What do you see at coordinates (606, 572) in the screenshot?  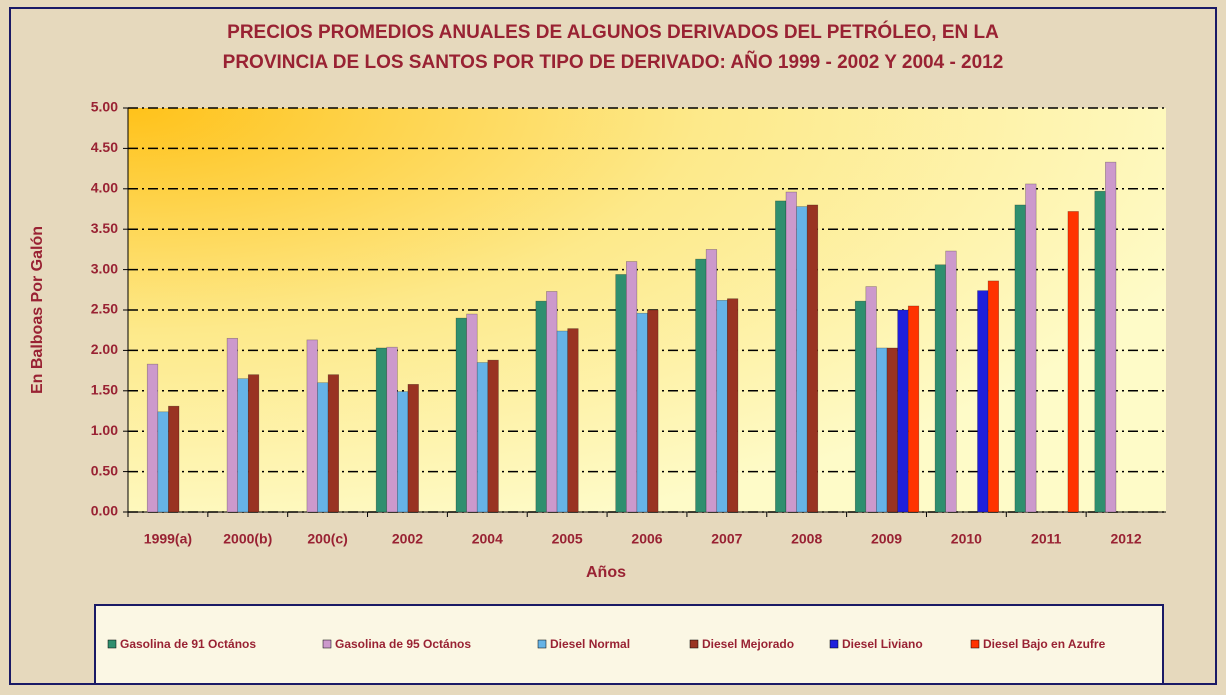 I see `x-axis-label: Años` at bounding box center [606, 572].